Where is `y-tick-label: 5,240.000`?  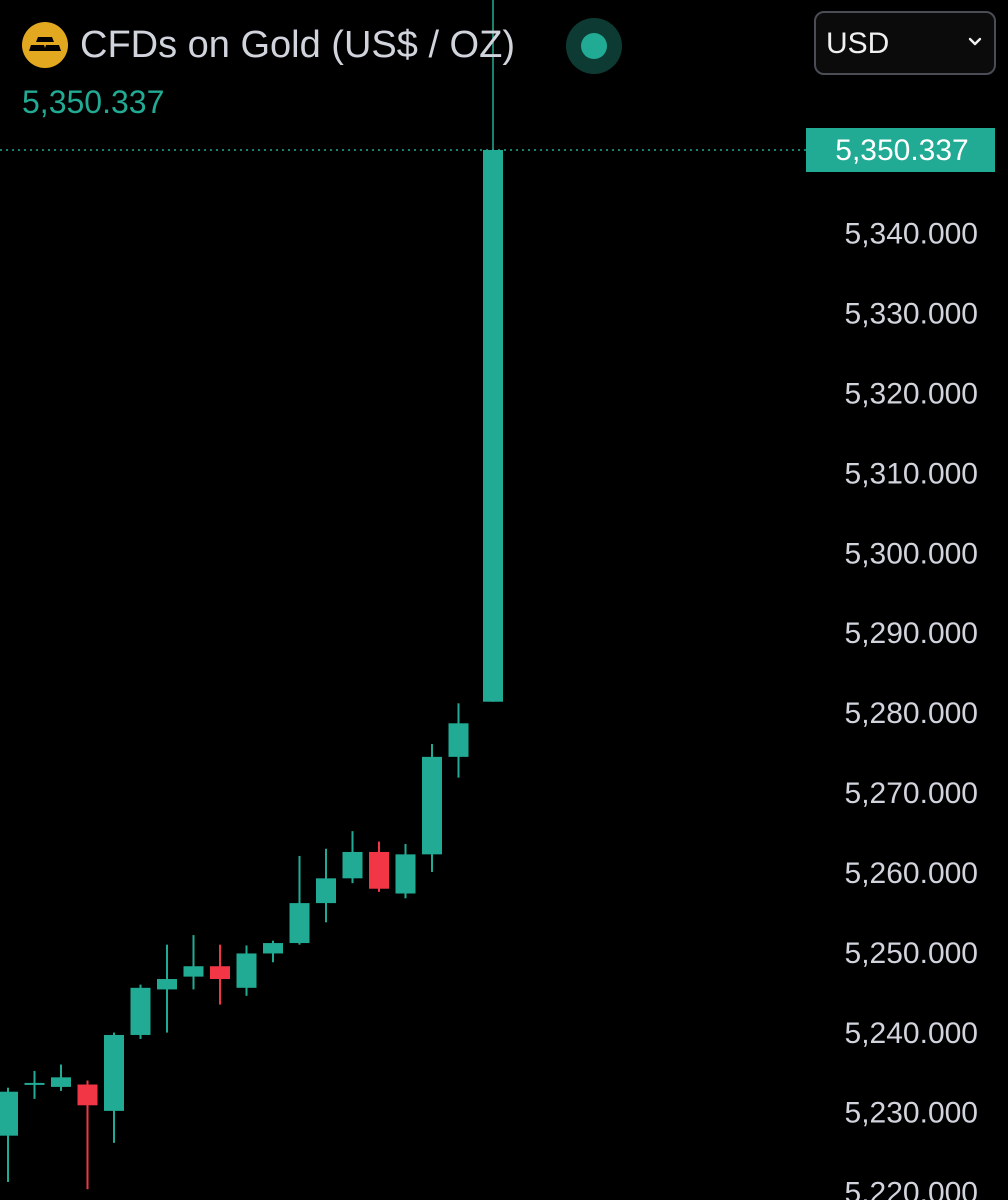
y-tick-label: 5,240.000 is located at coordinates (911, 1033).